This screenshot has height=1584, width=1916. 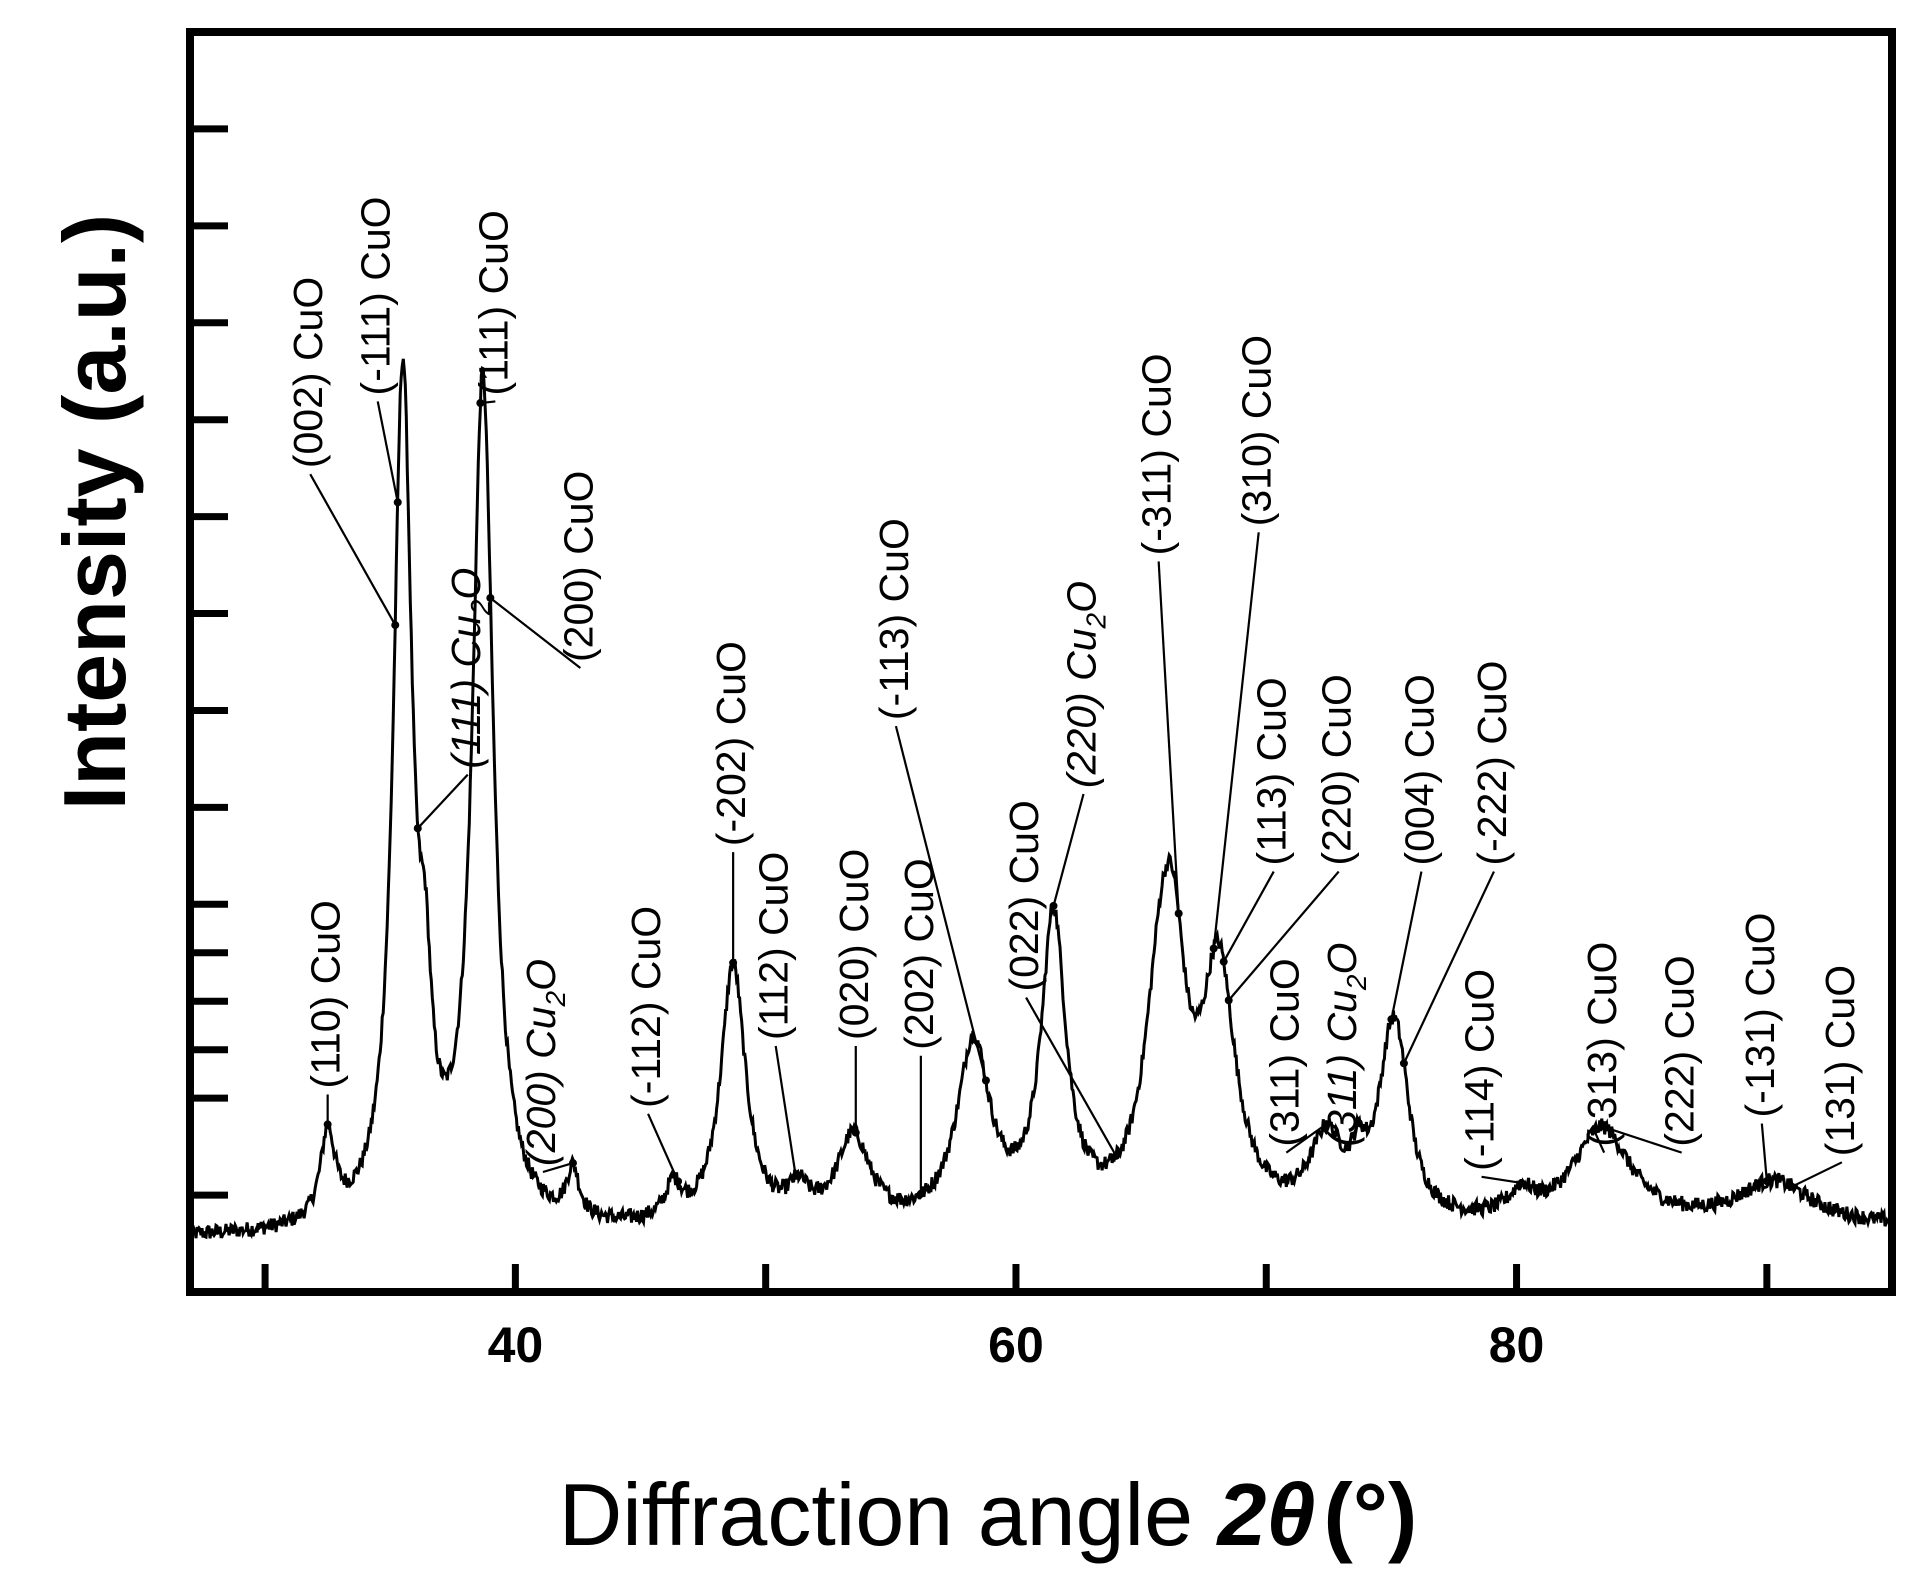 I want to click on peak-annotation: (-114) CuO, so click(x=1491, y=1078).